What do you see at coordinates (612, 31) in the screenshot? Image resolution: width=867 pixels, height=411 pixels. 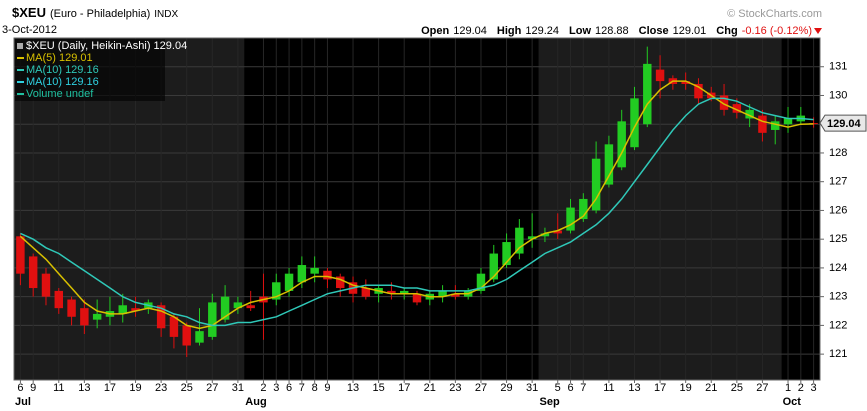 I see `quote-value: 128.88` at bounding box center [612, 31].